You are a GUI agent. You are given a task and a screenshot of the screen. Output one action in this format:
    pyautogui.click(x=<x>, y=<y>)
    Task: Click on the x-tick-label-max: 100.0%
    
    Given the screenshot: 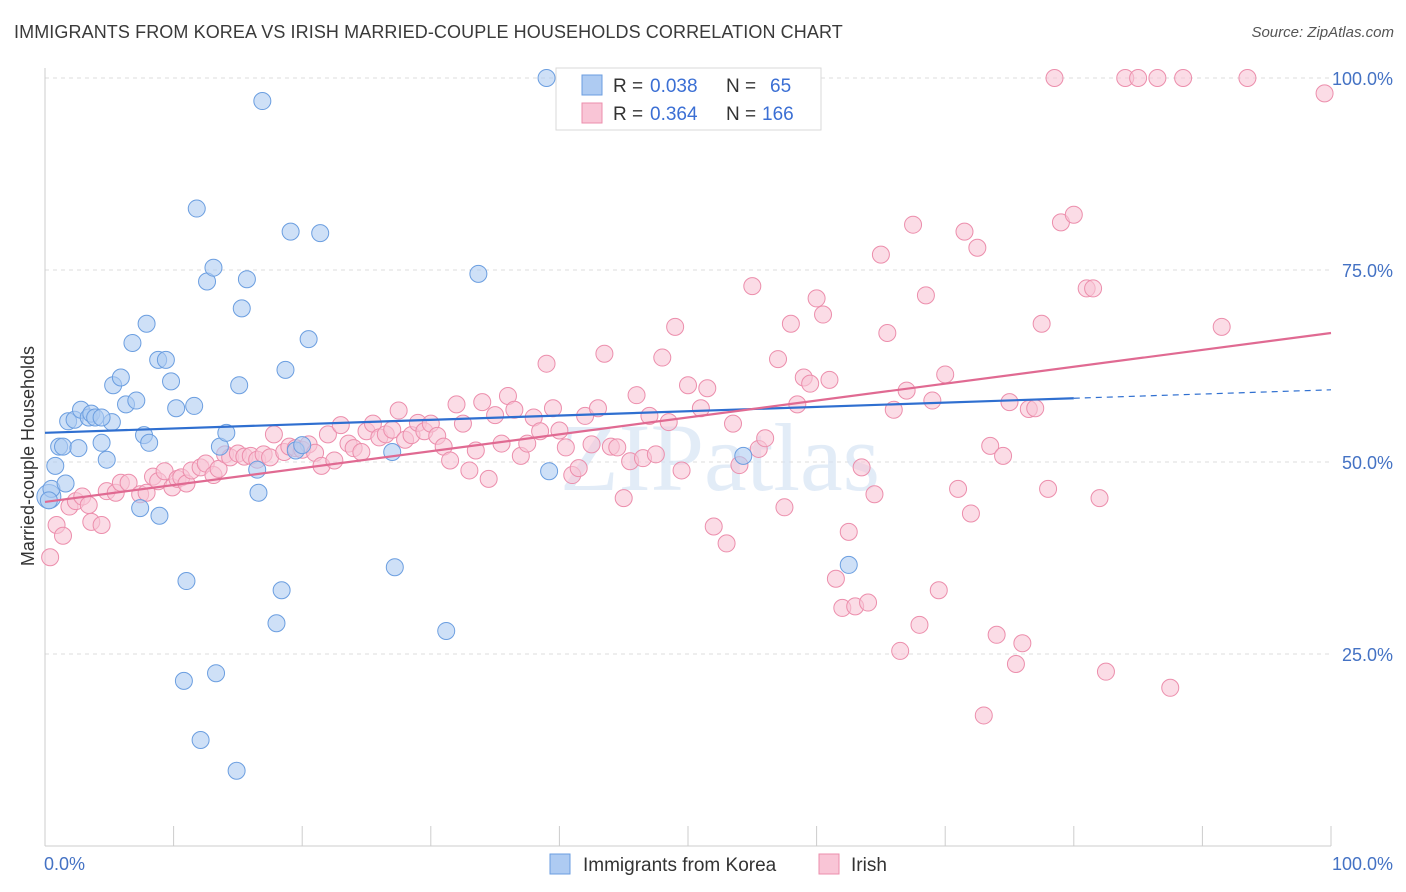 What is the action you would take?
    pyautogui.click(x=1362, y=864)
    